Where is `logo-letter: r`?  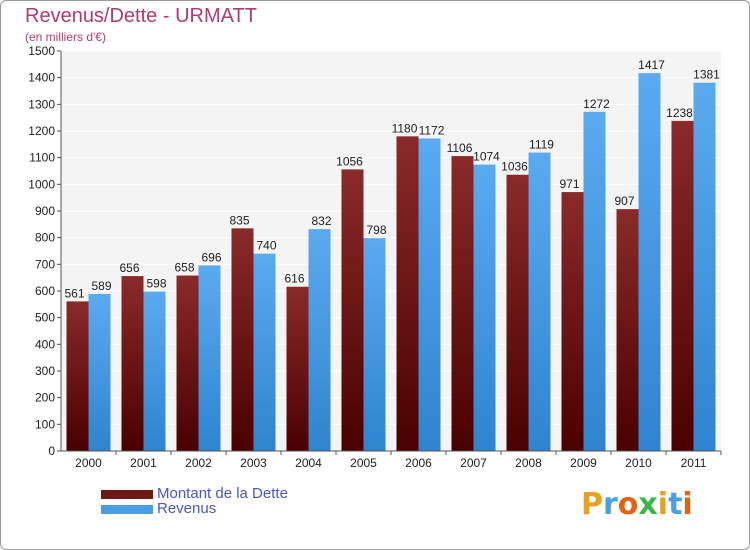
logo-letter: r is located at coordinates (610, 504).